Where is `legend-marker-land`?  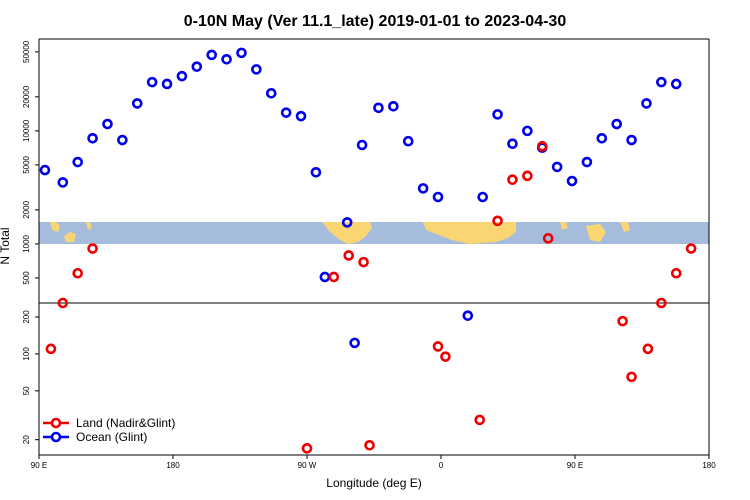 legend-marker-land is located at coordinates (56, 423).